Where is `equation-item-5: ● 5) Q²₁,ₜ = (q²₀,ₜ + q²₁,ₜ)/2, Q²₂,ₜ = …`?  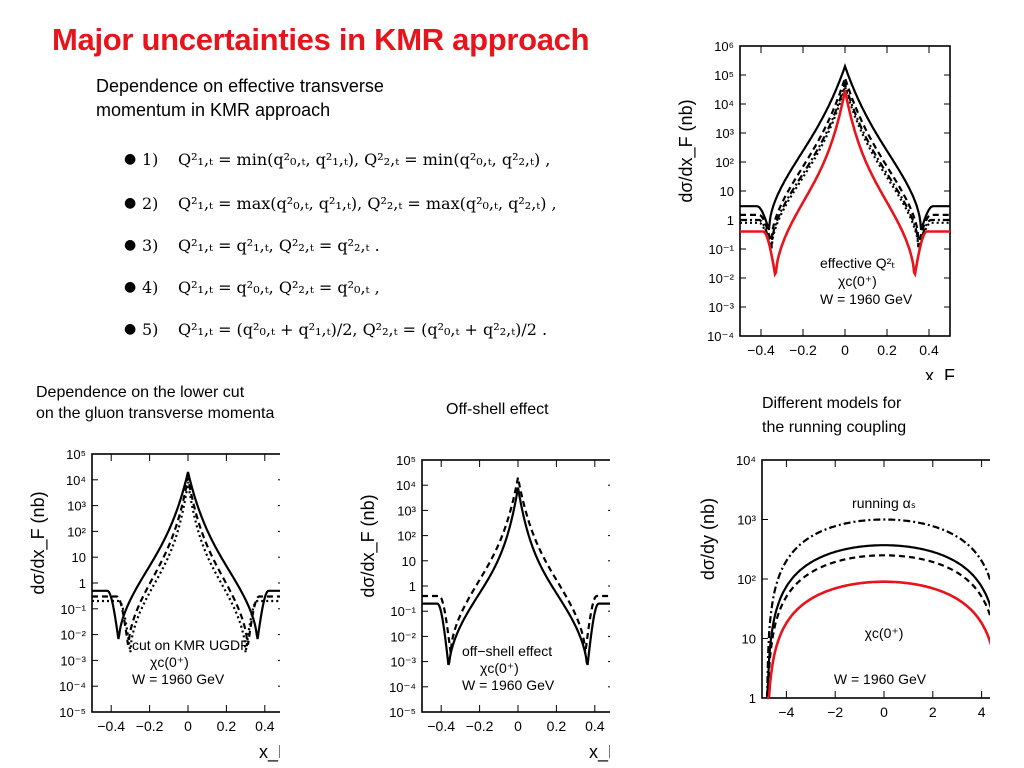
equation-item-5: ● 5) Q²₁,ₜ = (q²₀,ₜ + q²₁,ₜ)/2, Q²₂,ₜ = … is located at coordinates (335, 329).